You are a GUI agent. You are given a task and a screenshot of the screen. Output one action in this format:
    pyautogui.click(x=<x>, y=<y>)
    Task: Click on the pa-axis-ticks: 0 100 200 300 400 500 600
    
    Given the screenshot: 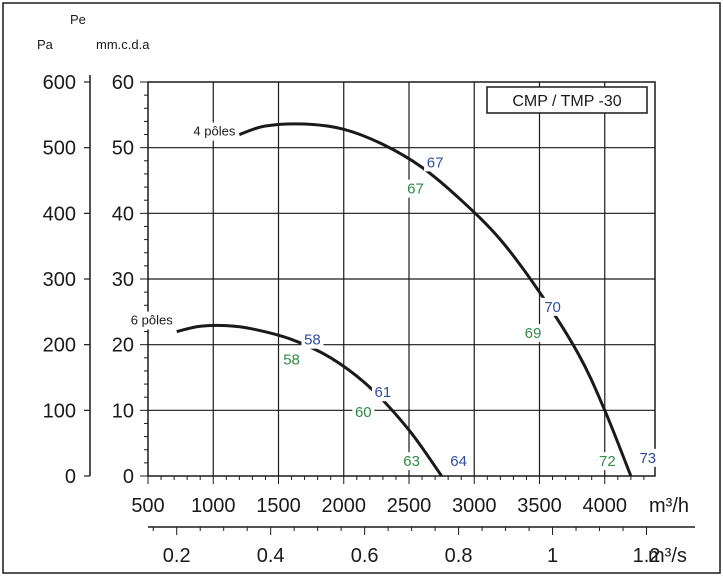 What is the action you would take?
    pyautogui.click(x=66, y=280)
    